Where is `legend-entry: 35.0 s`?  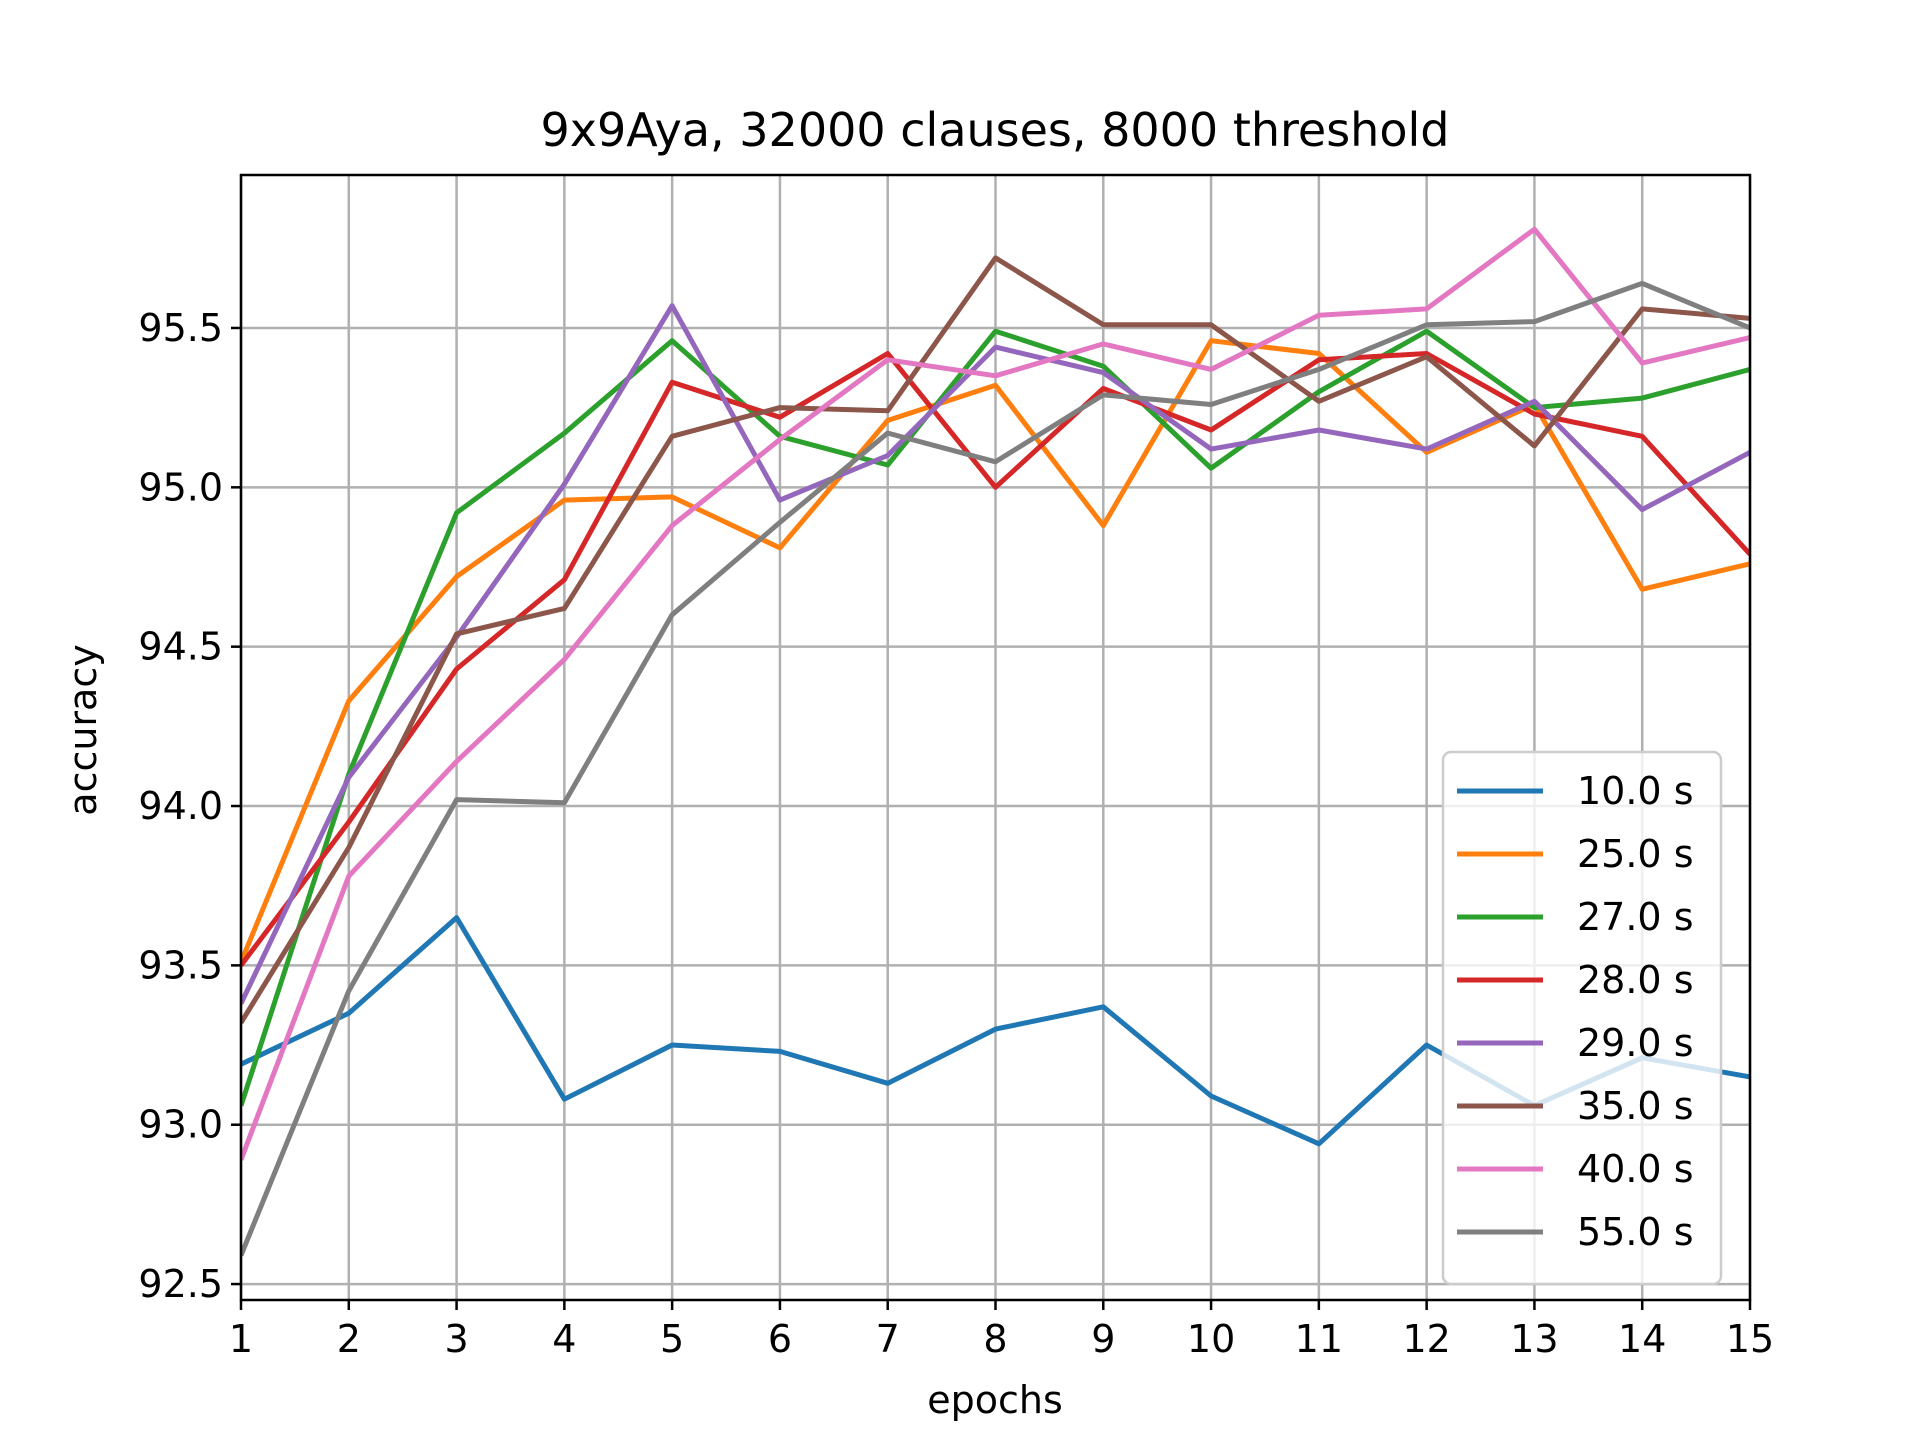 legend-entry: 35.0 s is located at coordinates (1575, 1106).